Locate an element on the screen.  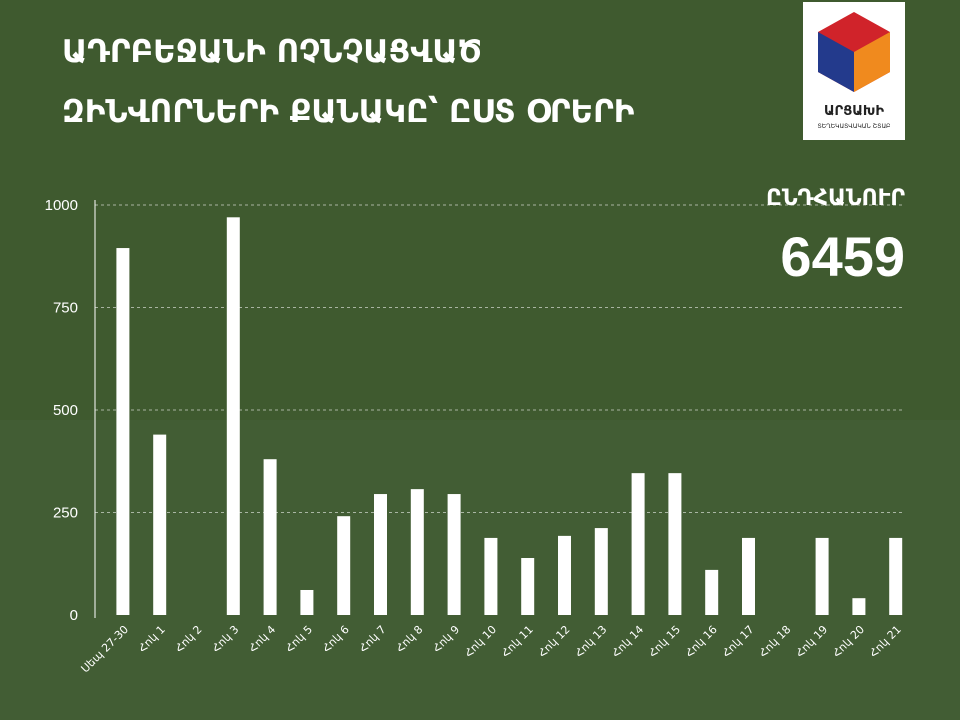
y-tick-label: 750 is located at coordinates (65, 308).